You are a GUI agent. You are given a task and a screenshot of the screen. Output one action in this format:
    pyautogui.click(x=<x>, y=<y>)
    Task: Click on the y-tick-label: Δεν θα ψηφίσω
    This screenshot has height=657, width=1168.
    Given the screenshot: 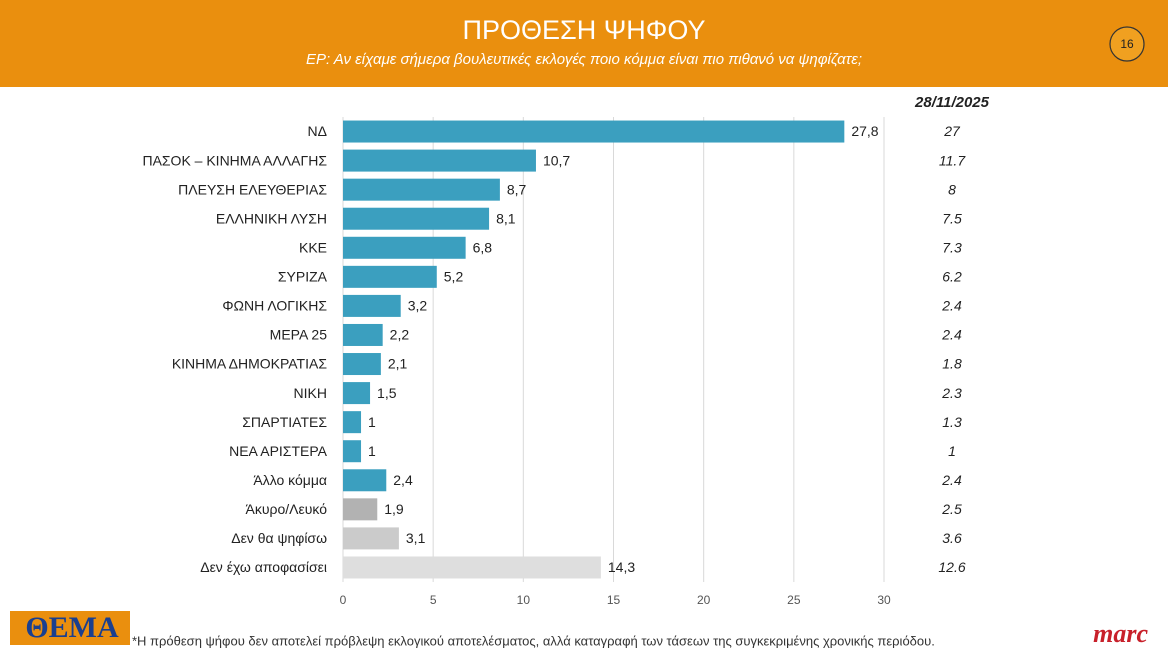 What is the action you would take?
    pyautogui.click(x=279, y=538)
    